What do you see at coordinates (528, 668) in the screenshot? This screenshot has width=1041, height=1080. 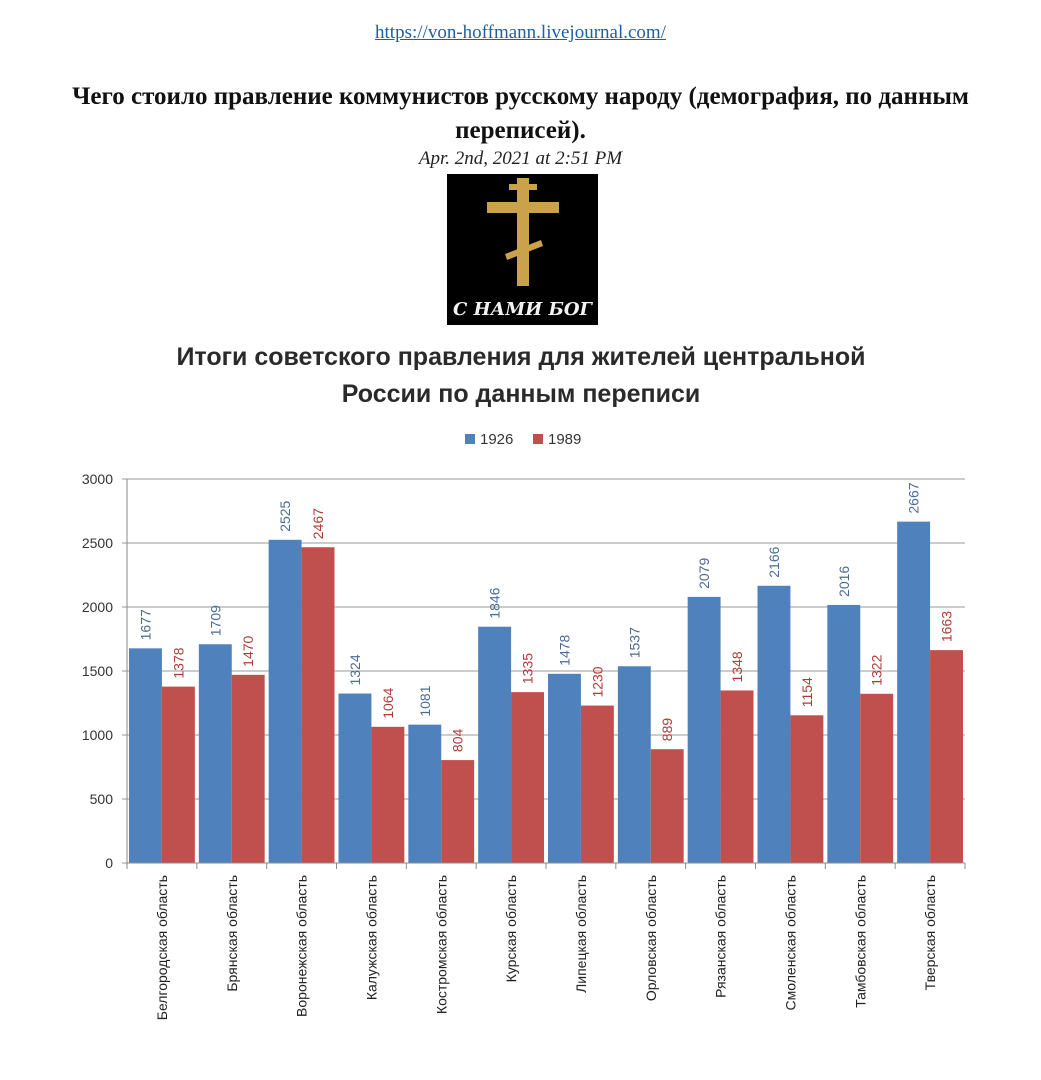 I see `data-label: 1335` at bounding box center [528, 668].